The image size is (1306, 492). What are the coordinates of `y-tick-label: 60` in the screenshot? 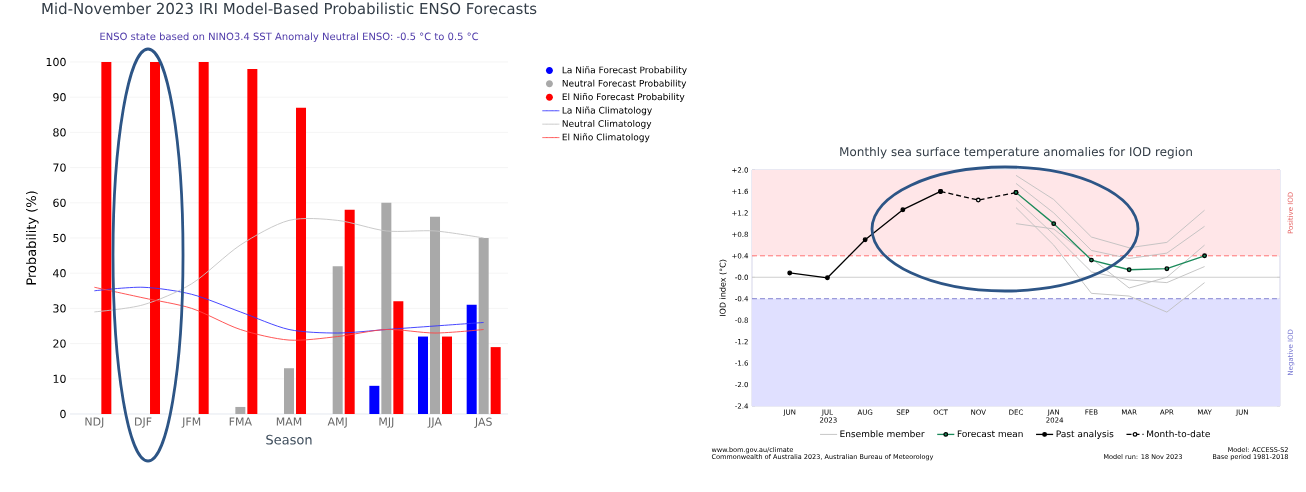 It's located at (59, 202).